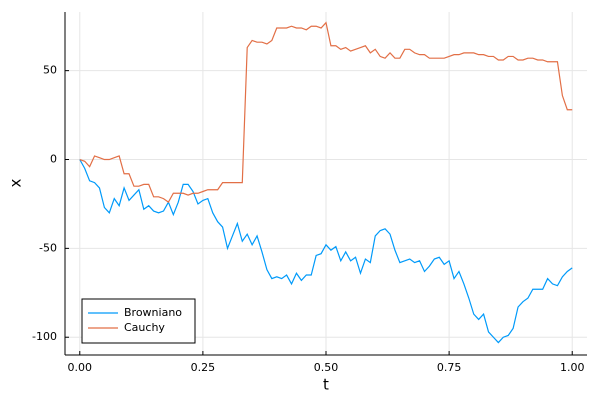 Image resolution: width=600 pixels, height=404 pixels. What do you see at coordinates (326, 385) in the screenshot?
I see `x-axis-label: t` at bounding box center [326, 385].